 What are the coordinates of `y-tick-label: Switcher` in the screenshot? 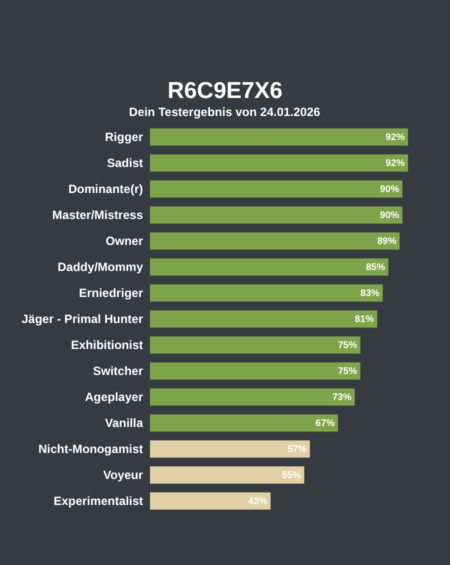 It's located at (118, 371).